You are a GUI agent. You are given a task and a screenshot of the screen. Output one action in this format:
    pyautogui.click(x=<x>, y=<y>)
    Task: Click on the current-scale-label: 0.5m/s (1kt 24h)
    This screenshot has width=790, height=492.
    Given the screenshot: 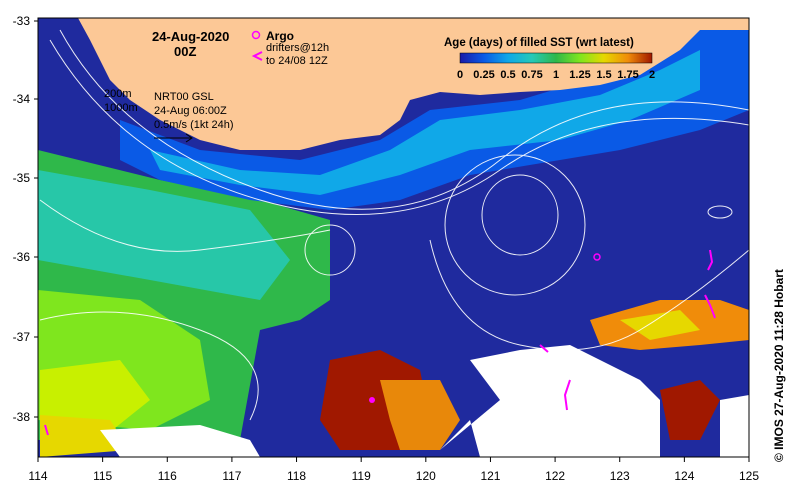 What is the action you would take?
    pyautogui.click(x=193, y=125)
    